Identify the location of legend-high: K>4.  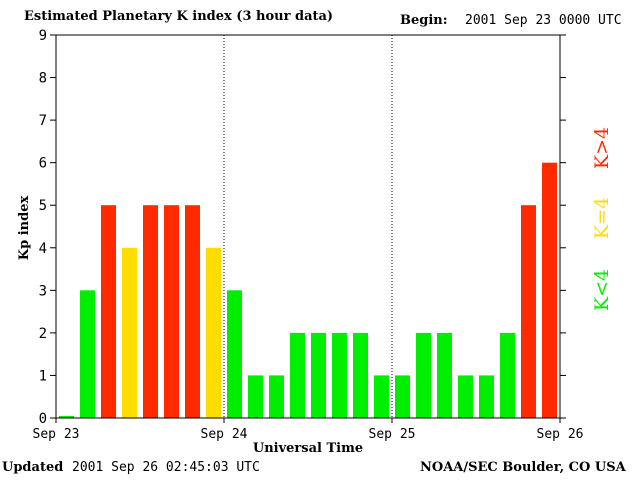
(602, 148).